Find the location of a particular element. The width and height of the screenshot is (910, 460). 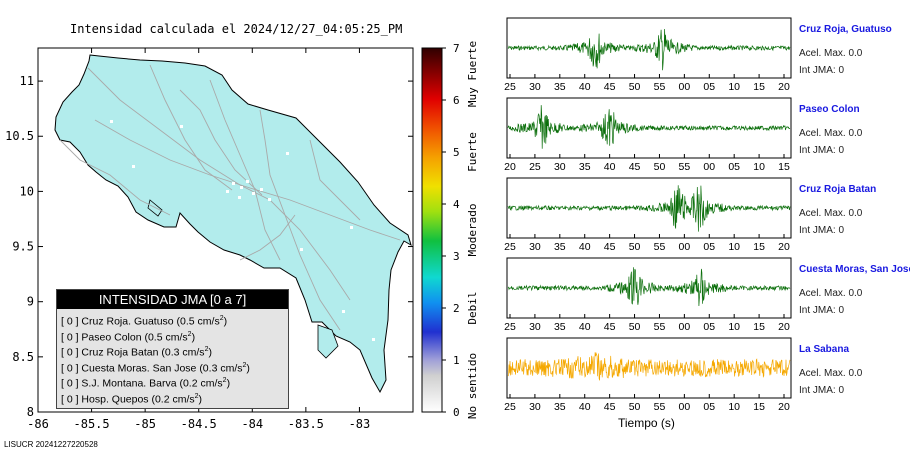

osa-peninsula is located at coordinates (328, 341).